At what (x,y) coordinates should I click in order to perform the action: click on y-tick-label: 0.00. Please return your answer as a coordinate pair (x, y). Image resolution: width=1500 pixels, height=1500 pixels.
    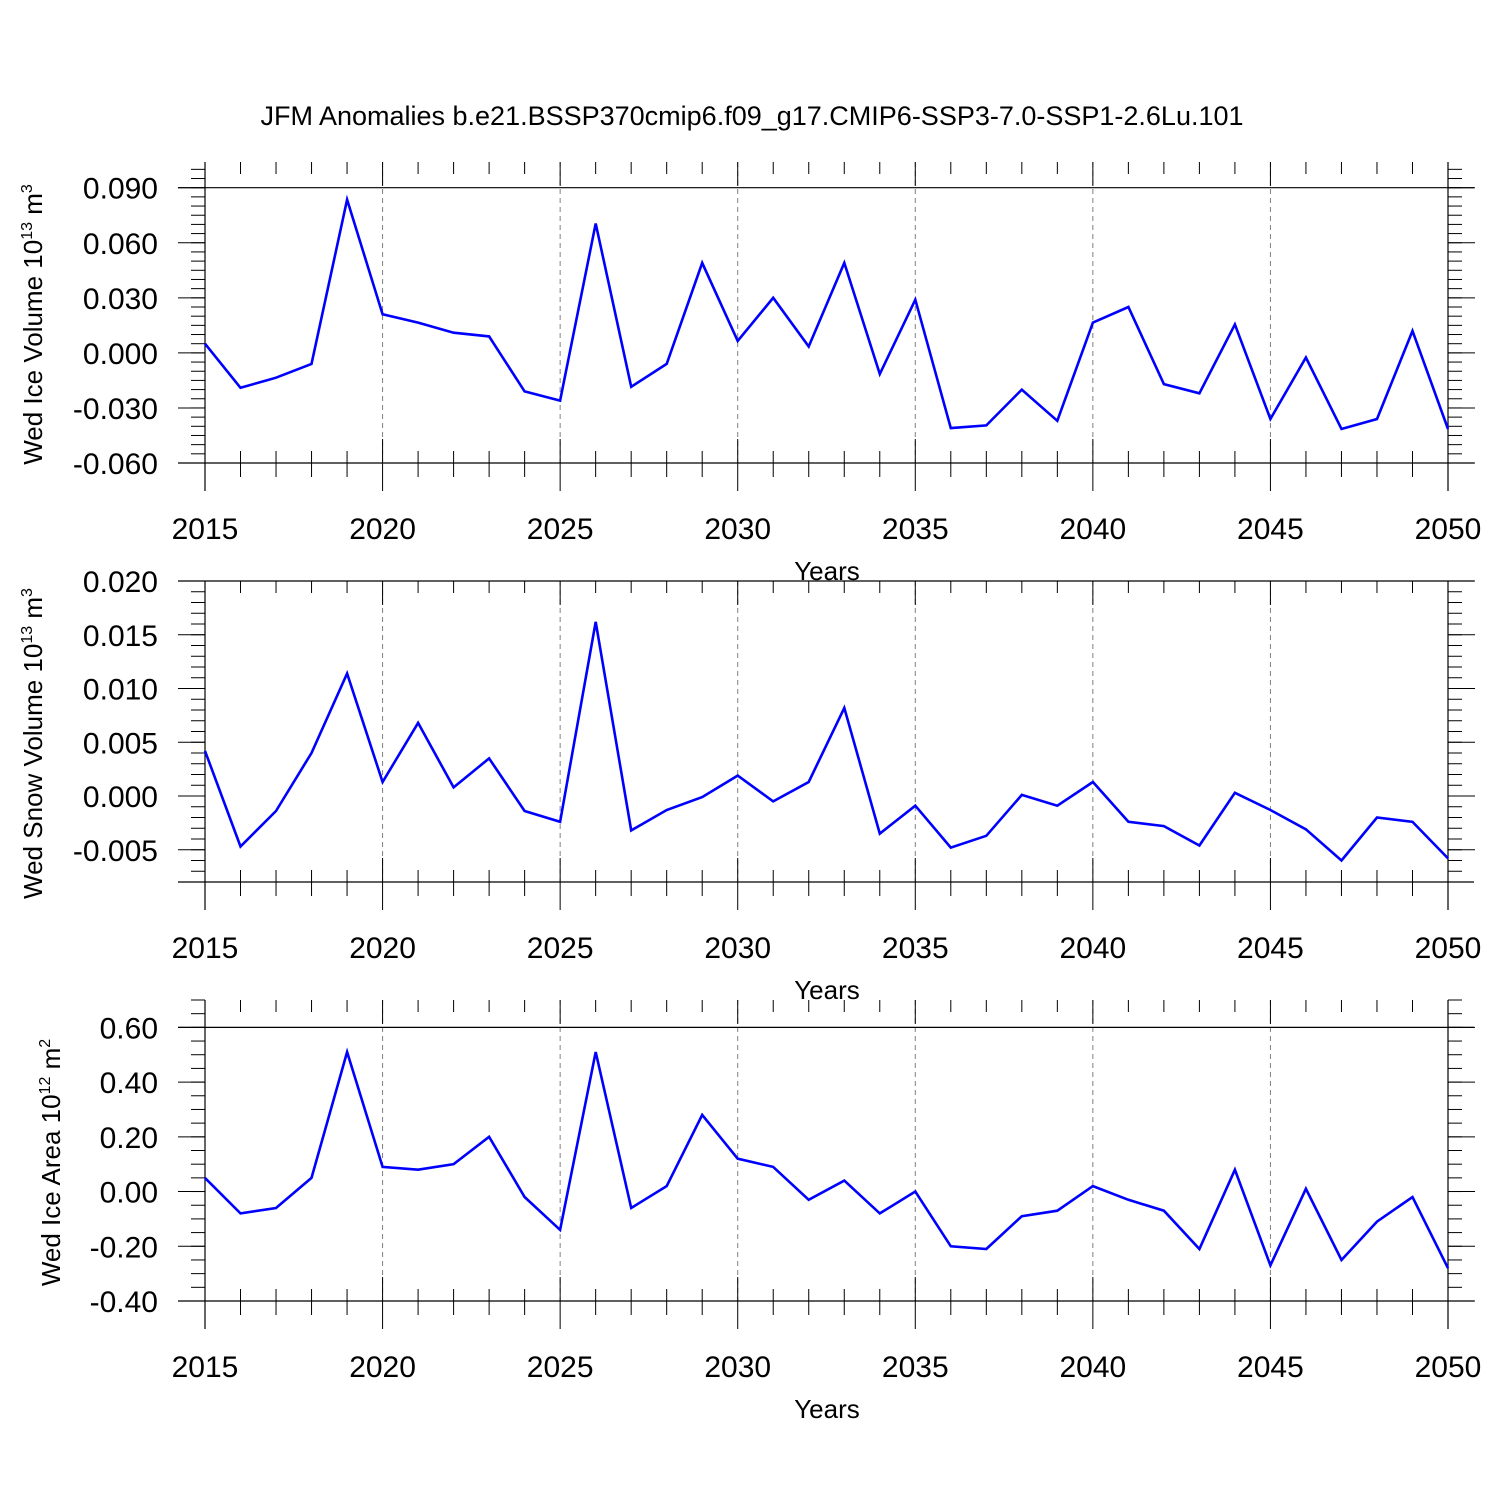
    Looking at the image, I should click on (129, 1193).